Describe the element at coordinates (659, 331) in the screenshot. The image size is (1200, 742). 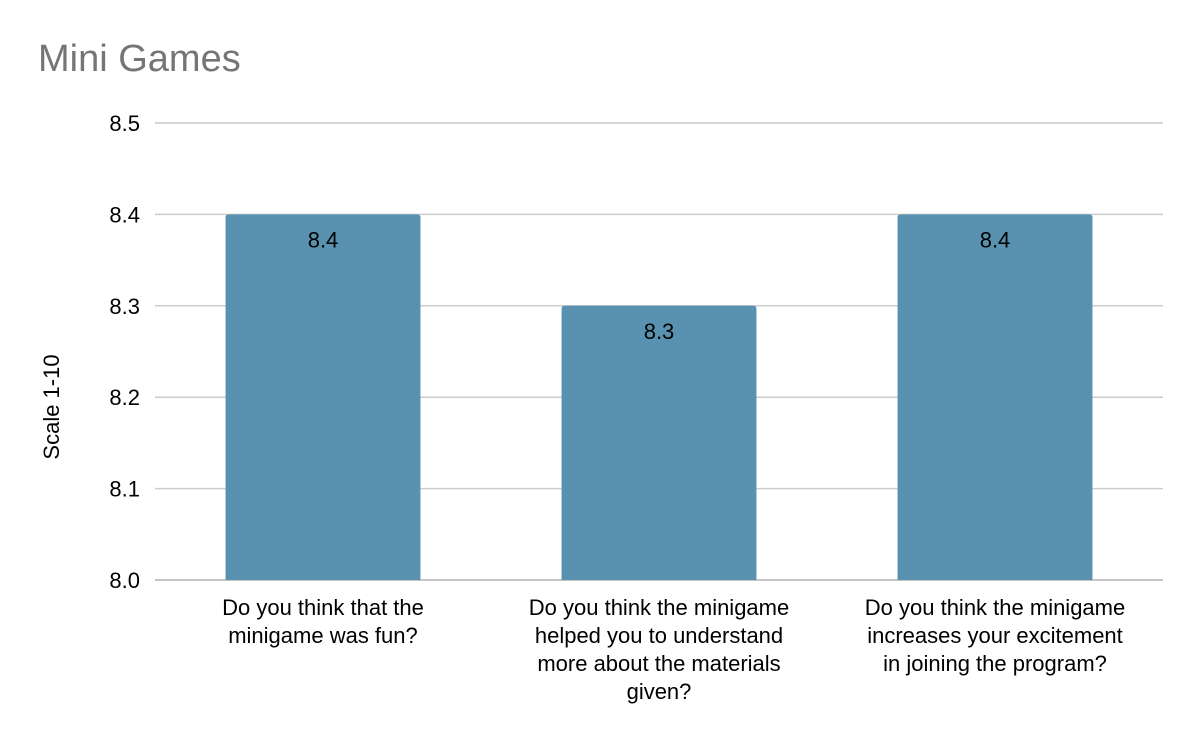
I see `data-label: 8.3` at that location.